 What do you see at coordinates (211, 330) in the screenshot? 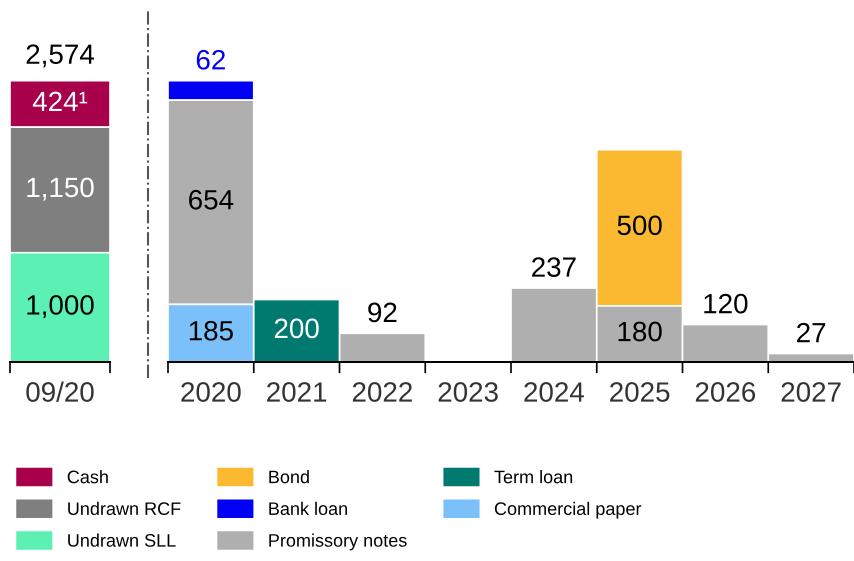
I see `data-label: 185` at bounding box center [211, 330].